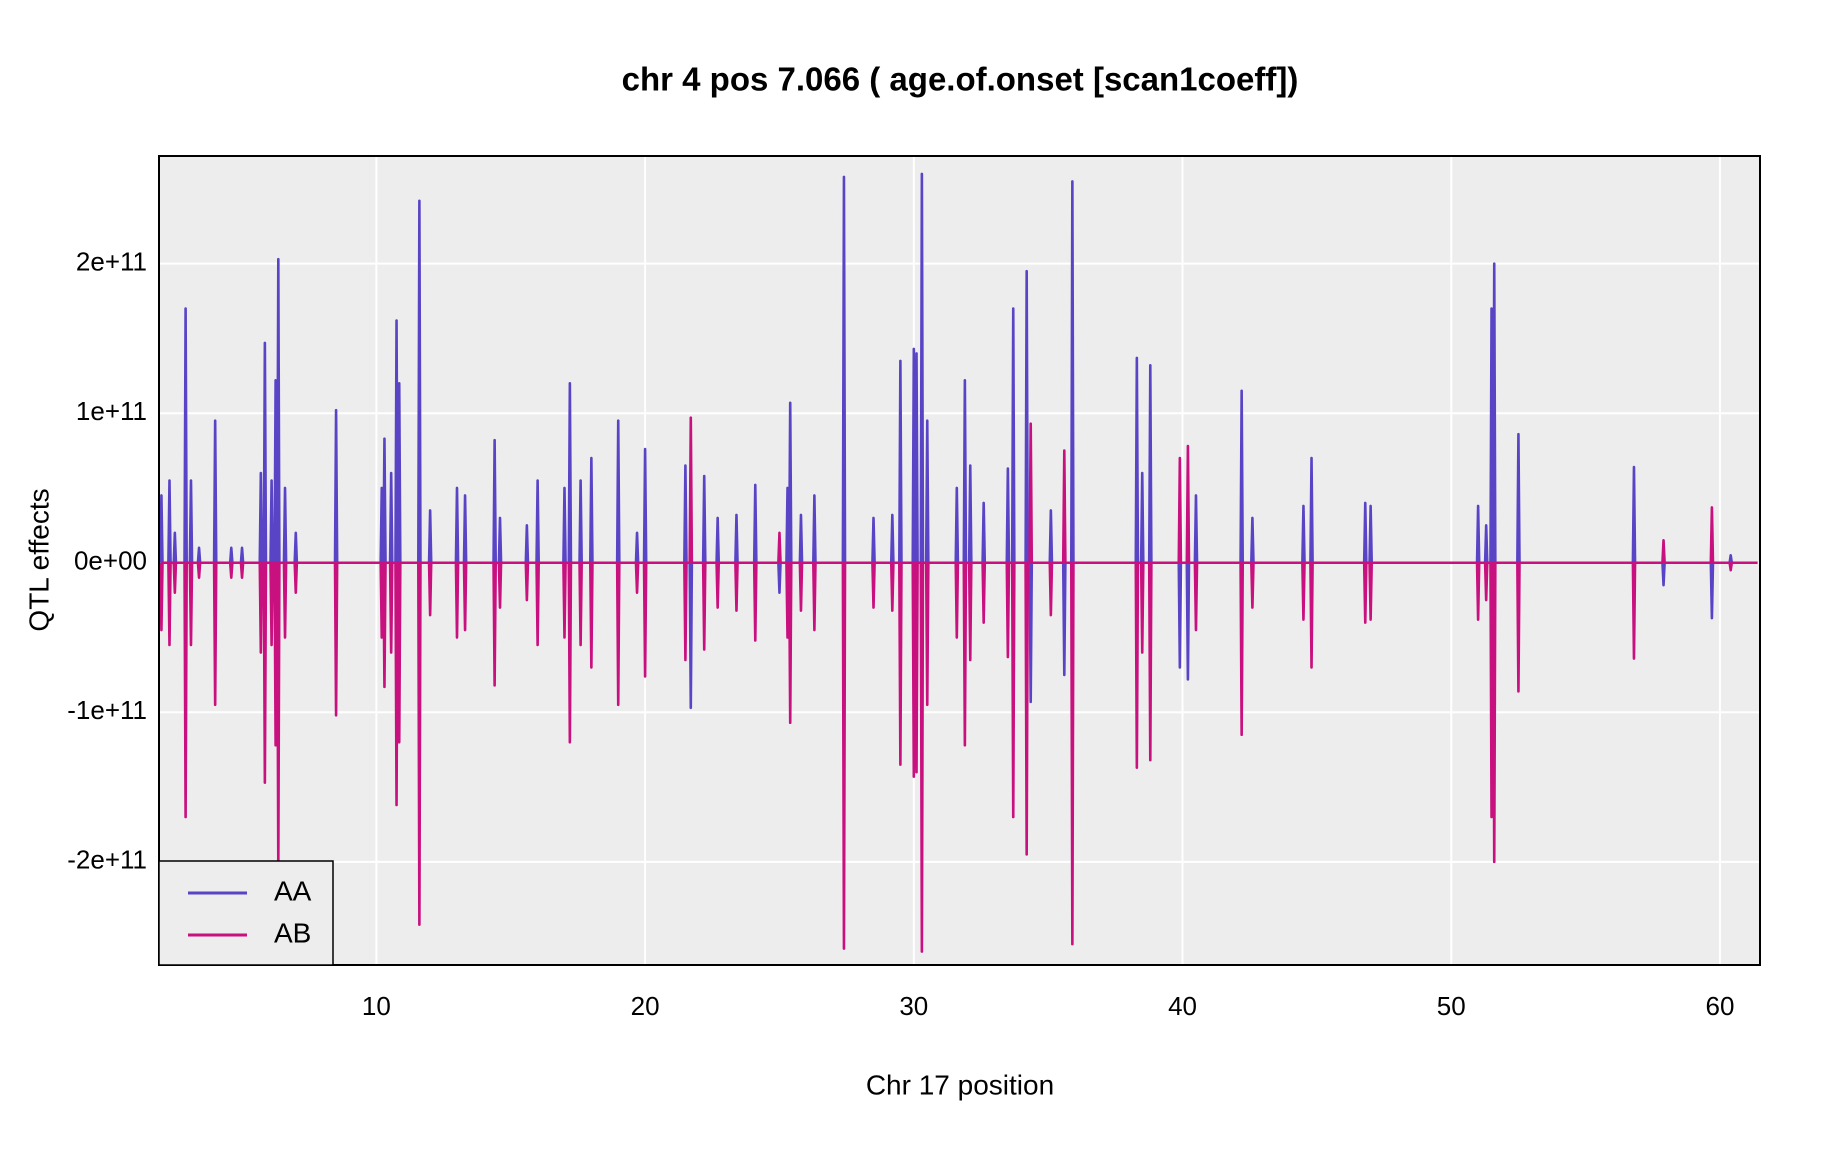 The height and width of the screenshot is (1152, 1824). What do you see at coordinates (645, 1006) in the screenshot?
I see `x-tick-label: 20` at bounding box center [645, 1006].